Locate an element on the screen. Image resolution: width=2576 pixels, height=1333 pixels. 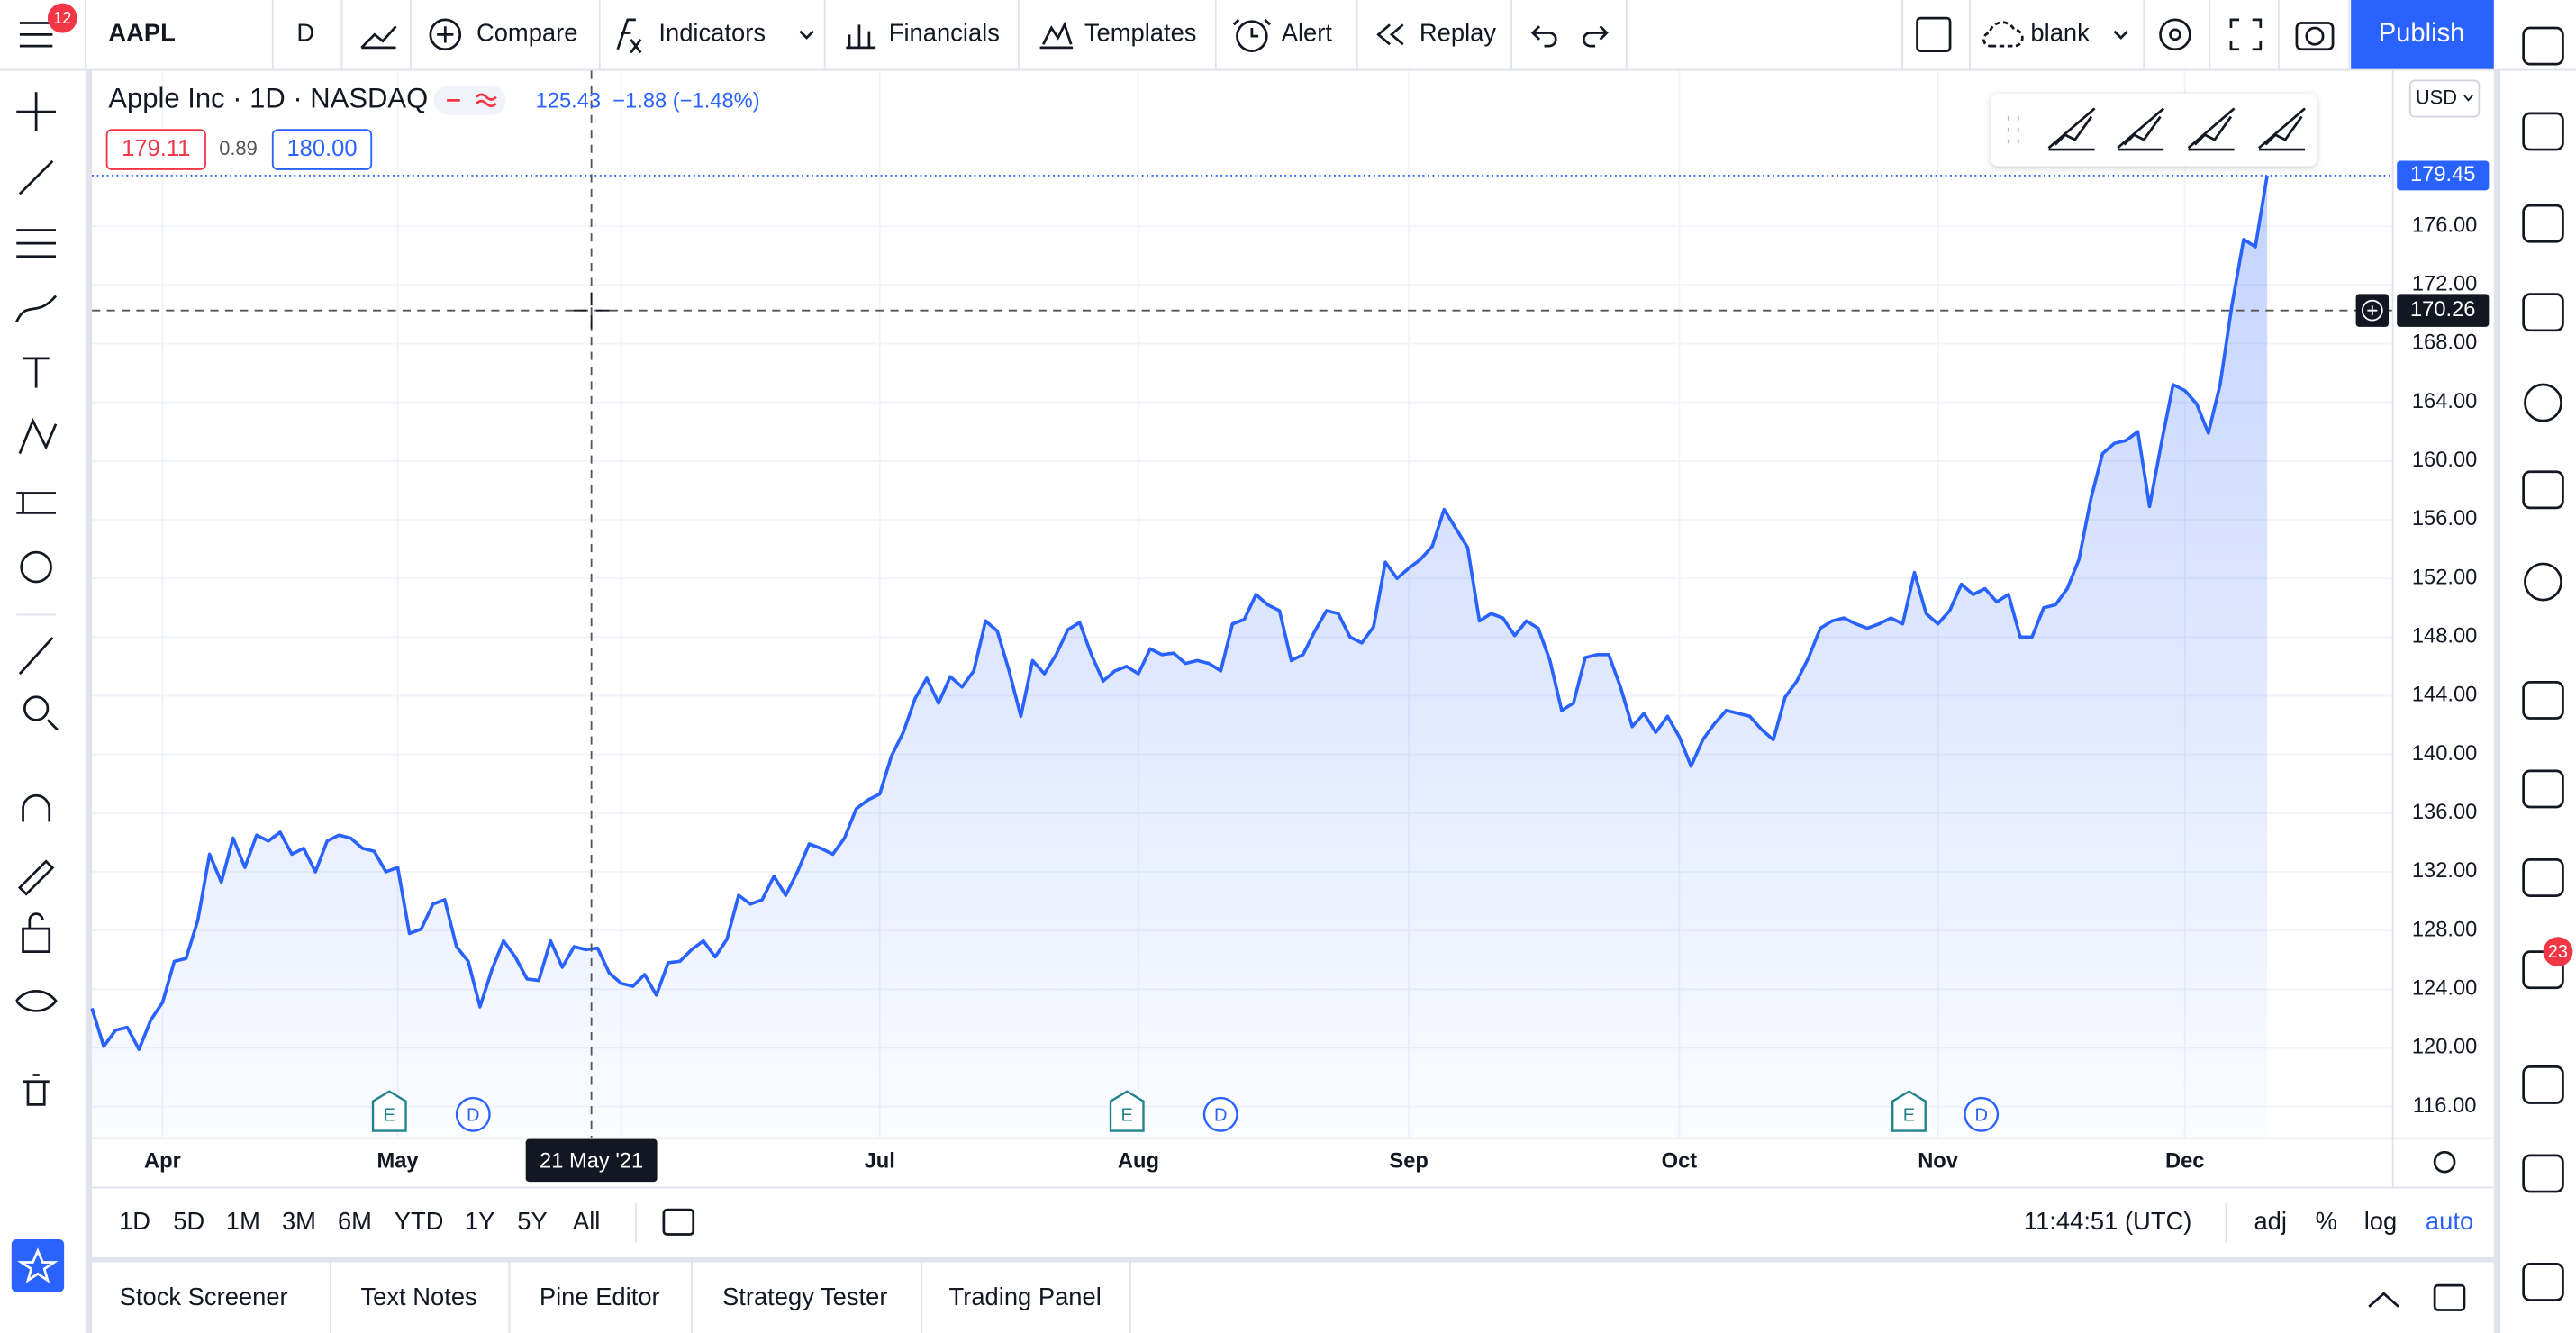
compare-plus is located at coordinates (445, 34).